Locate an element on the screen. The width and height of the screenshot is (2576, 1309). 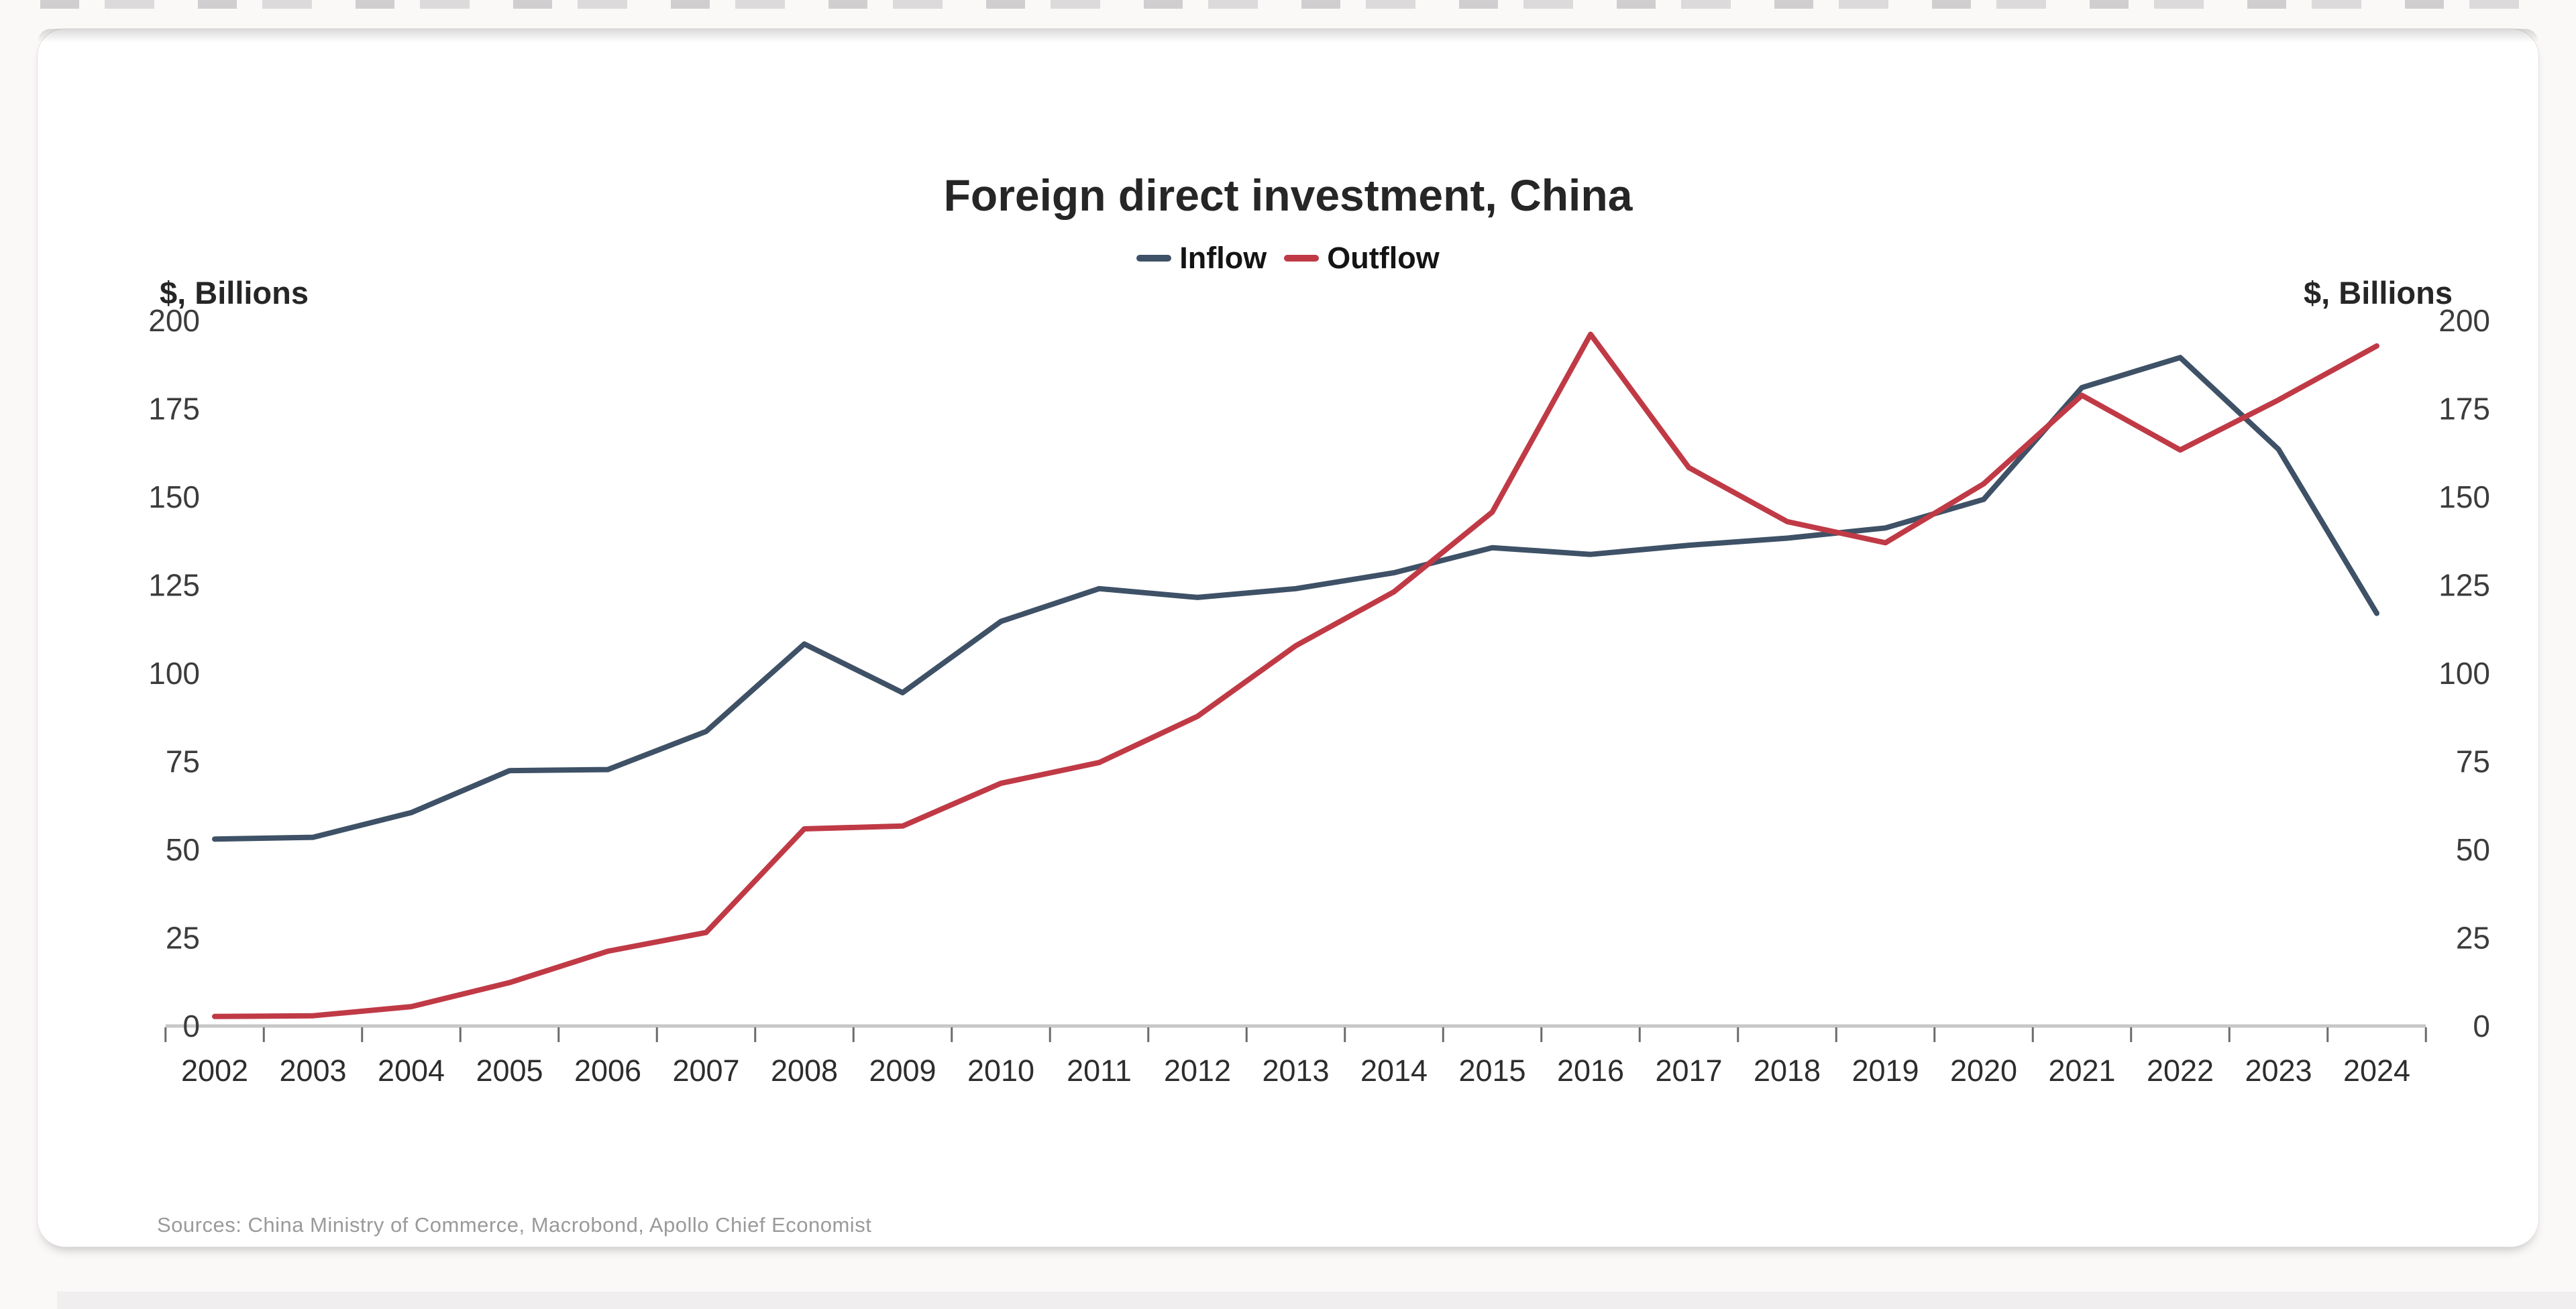
x-tick-label: 2010 is located at coordinates (1000, 1071).